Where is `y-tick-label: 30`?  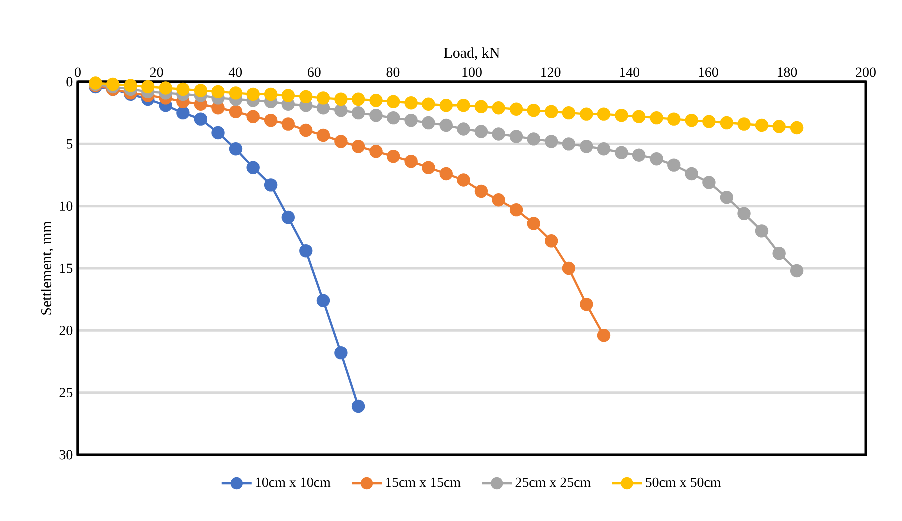 y-tick-label: 30 is located at coordinates (66, 455).